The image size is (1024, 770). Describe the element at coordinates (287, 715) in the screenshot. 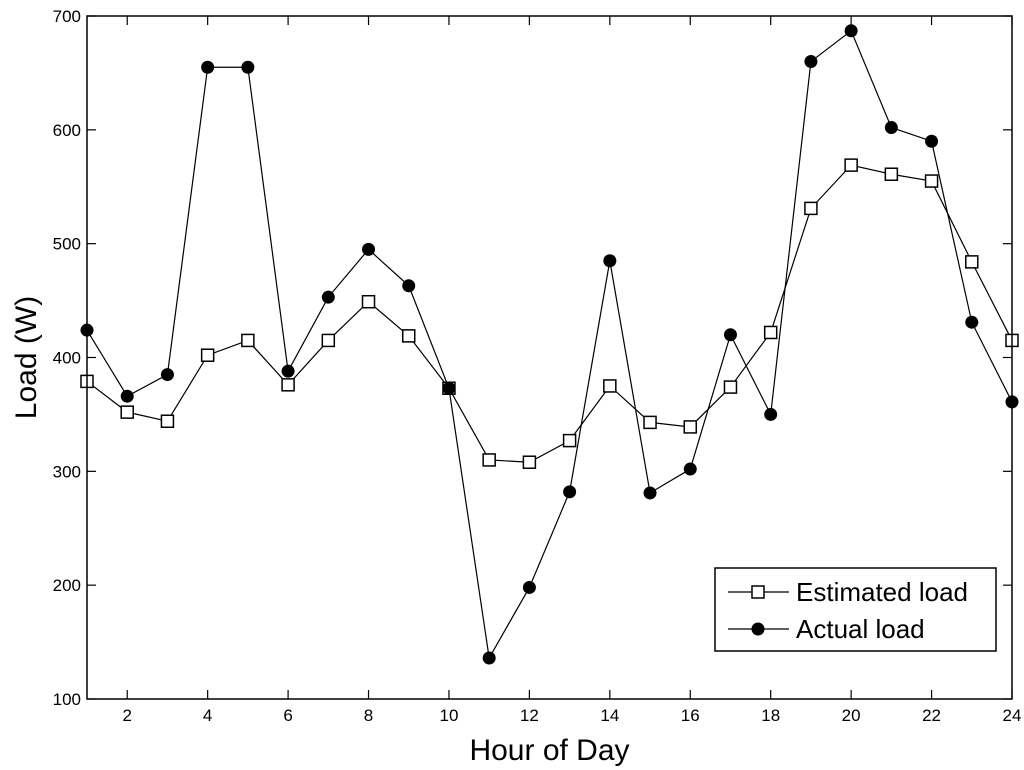

I see `x-tick-label: 6` at that location.